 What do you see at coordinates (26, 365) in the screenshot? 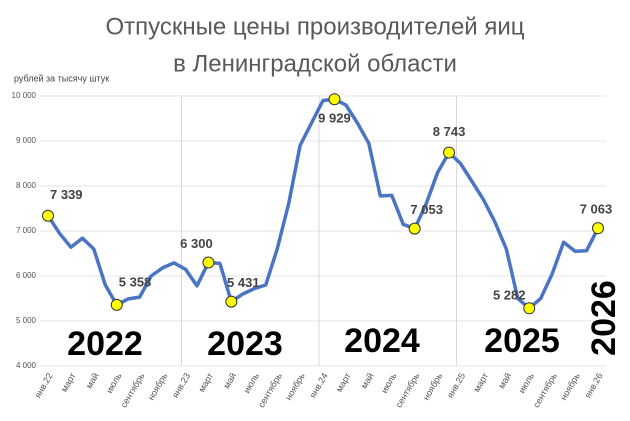
I see `y-tick-label: 4 000` at bounding box center [26, 365].